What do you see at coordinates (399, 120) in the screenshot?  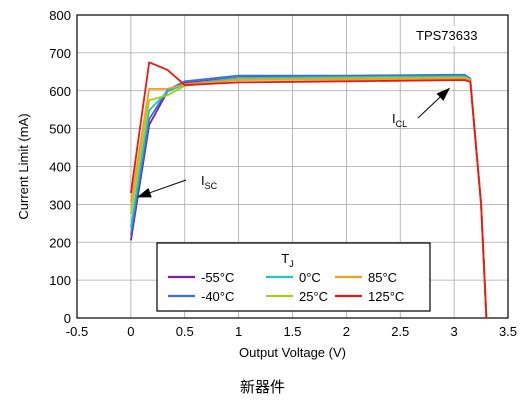 I see `icl-label: ICL` at bounding box center [399, 120].